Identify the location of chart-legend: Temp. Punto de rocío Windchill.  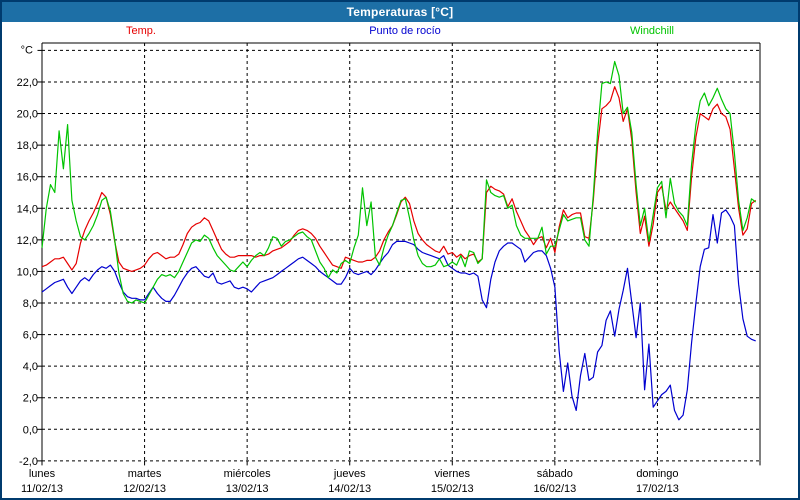
(400, 32).